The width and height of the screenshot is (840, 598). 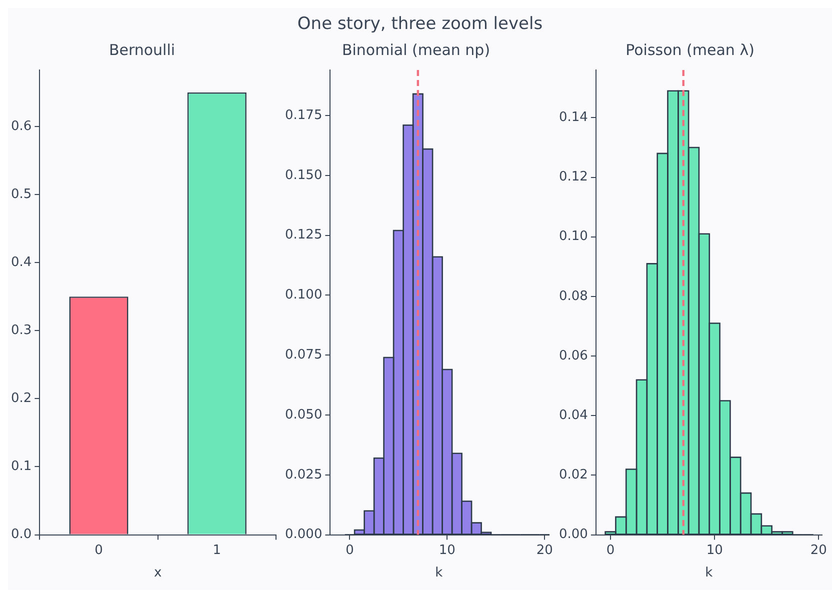 I want to click on chart-title: Bernoulli, so click(x=142, y=49).